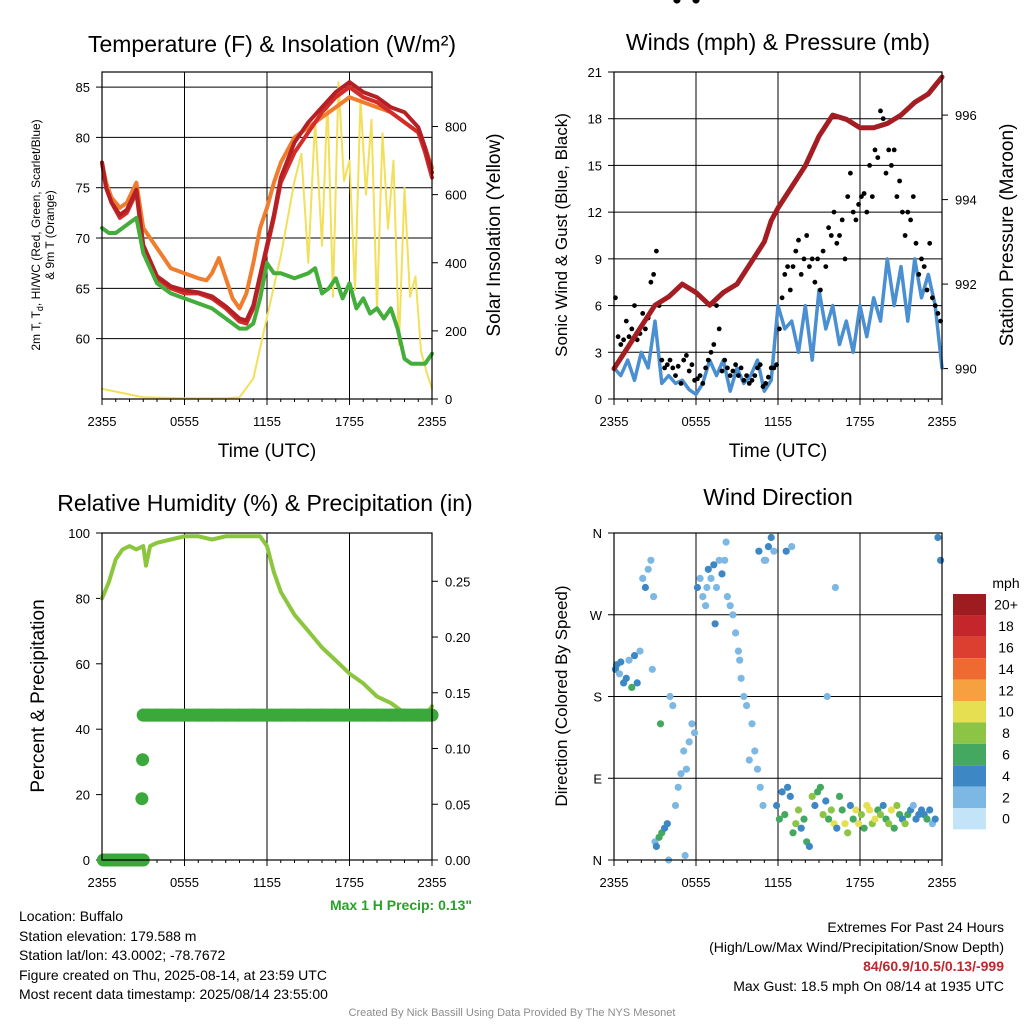 This screenshot has width=1024, height=1024. Describe the element at coordinates (596, 615) in the screenshot. I see `dir-ytick-label: W` at that location.